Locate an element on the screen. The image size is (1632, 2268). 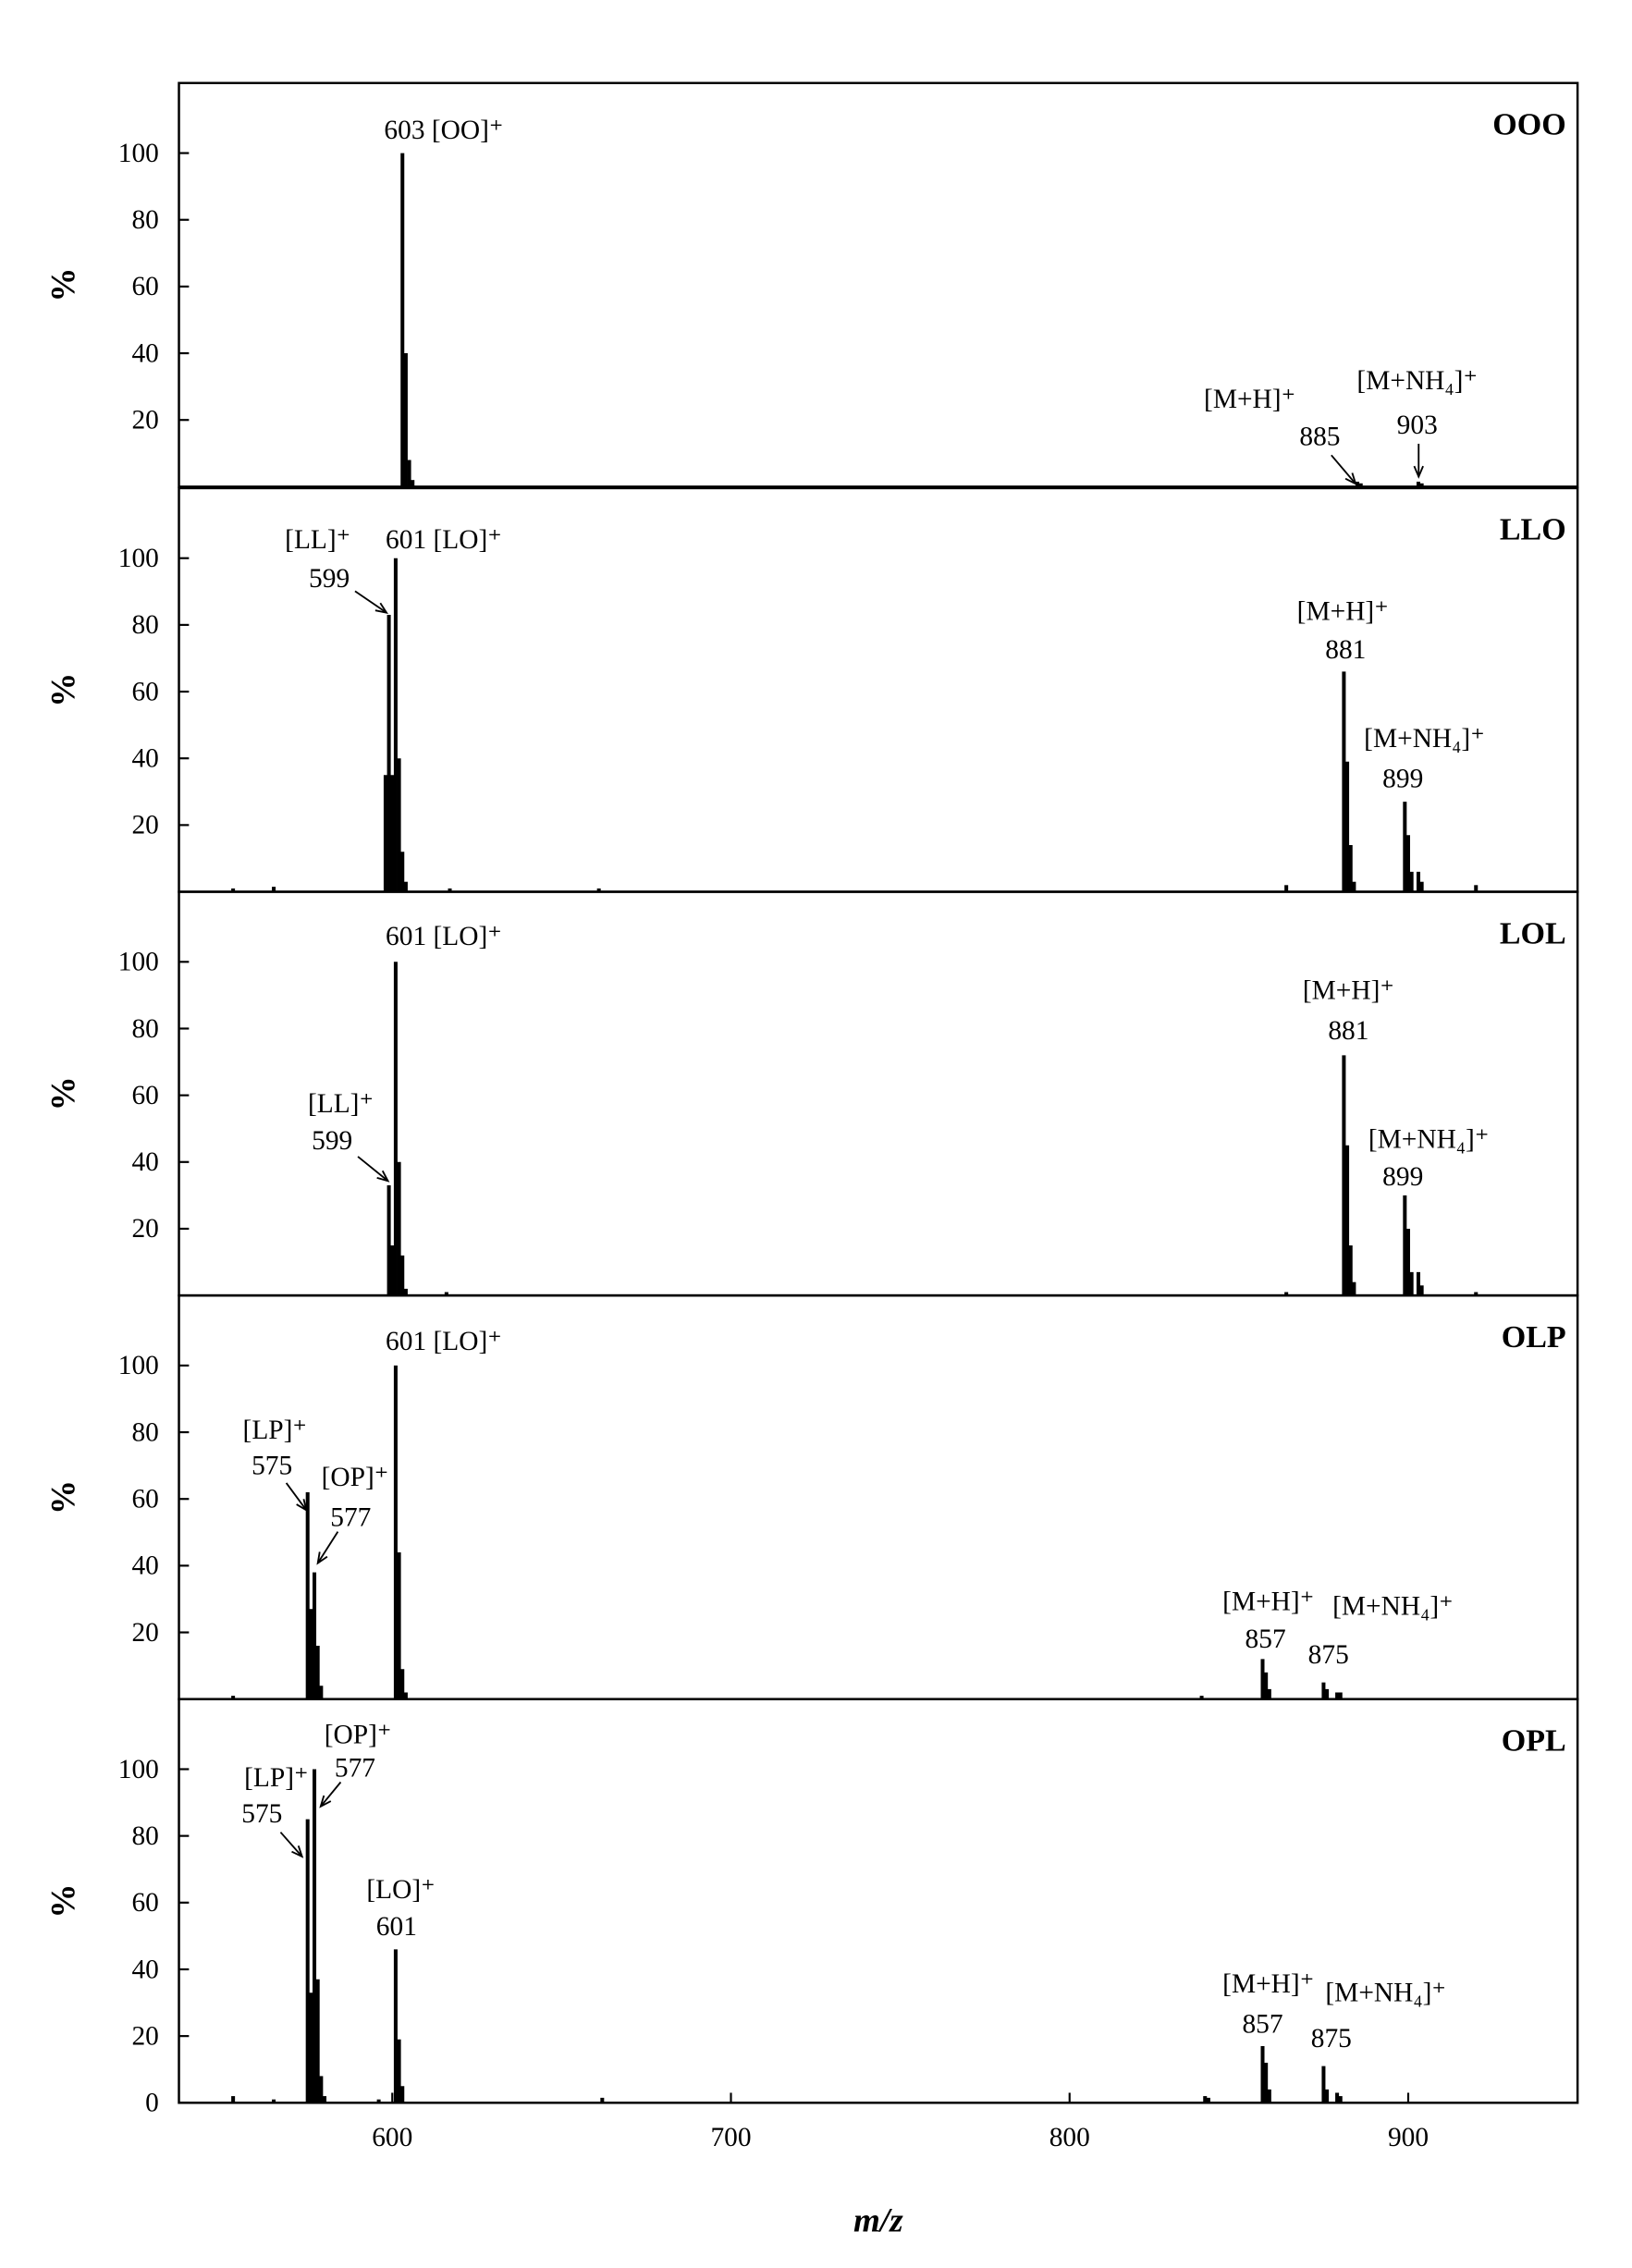
panel-title: LLO is located at coordinates (1533, 530).